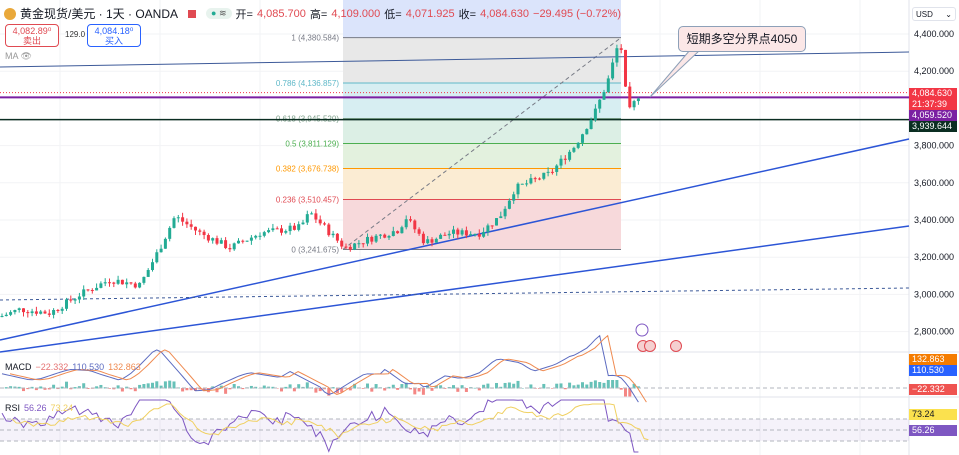 This screenshot has width=959, height=455. Describe the element at coordinates (455, 294) in the screenshot. I see `dashed-trend-line` at that location.